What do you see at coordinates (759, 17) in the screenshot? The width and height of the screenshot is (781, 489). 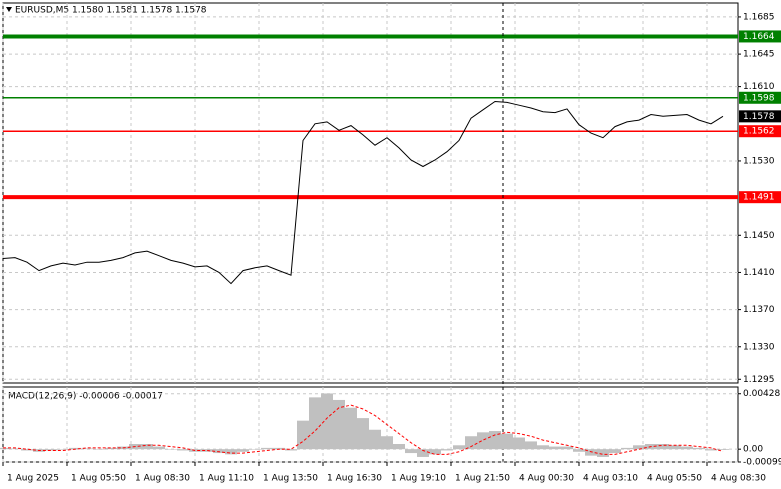 I see `y-tick-label: 1.1685` at bounding box center [759, 17].